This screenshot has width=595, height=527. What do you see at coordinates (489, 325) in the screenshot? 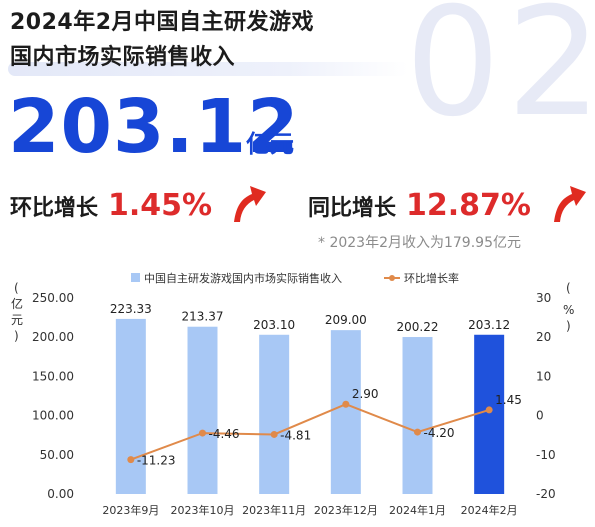
I see `bar-value-label: 203.12` at bounding box center [489, 325].